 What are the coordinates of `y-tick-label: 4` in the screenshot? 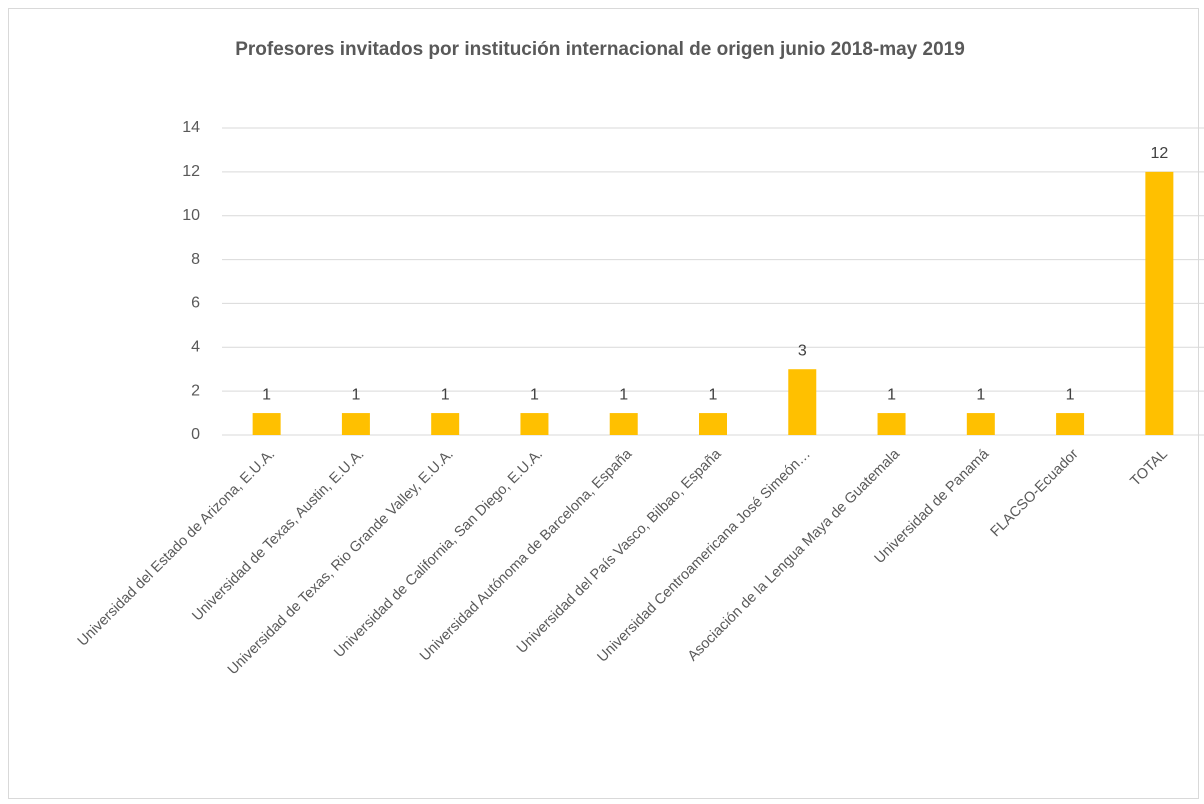 It's located at (195, 347).